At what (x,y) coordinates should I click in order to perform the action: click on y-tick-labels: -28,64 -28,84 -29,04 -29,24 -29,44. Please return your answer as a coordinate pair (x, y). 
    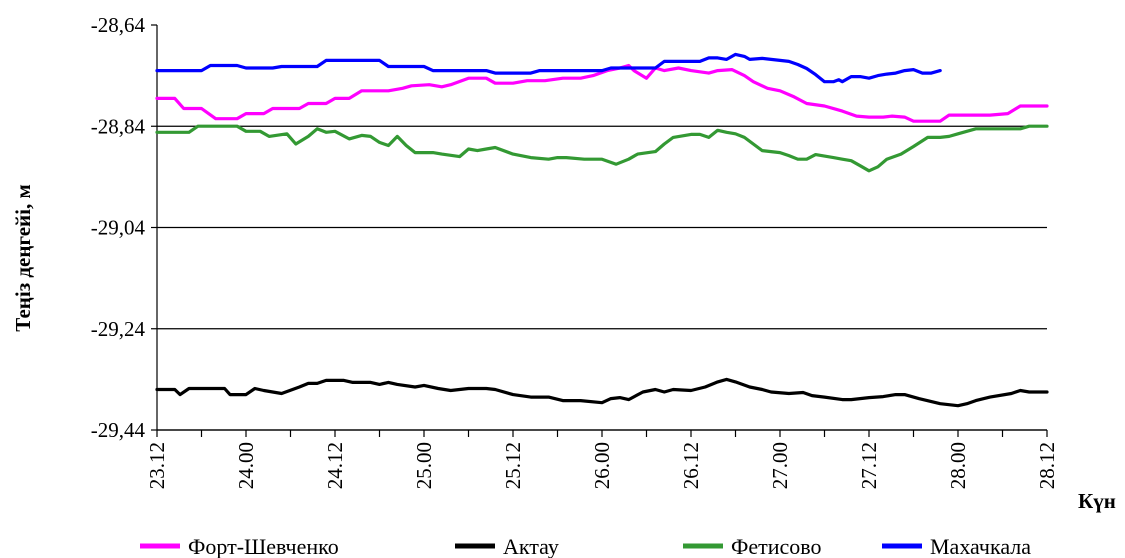
    Looking at the image, I should click on (118, 227).